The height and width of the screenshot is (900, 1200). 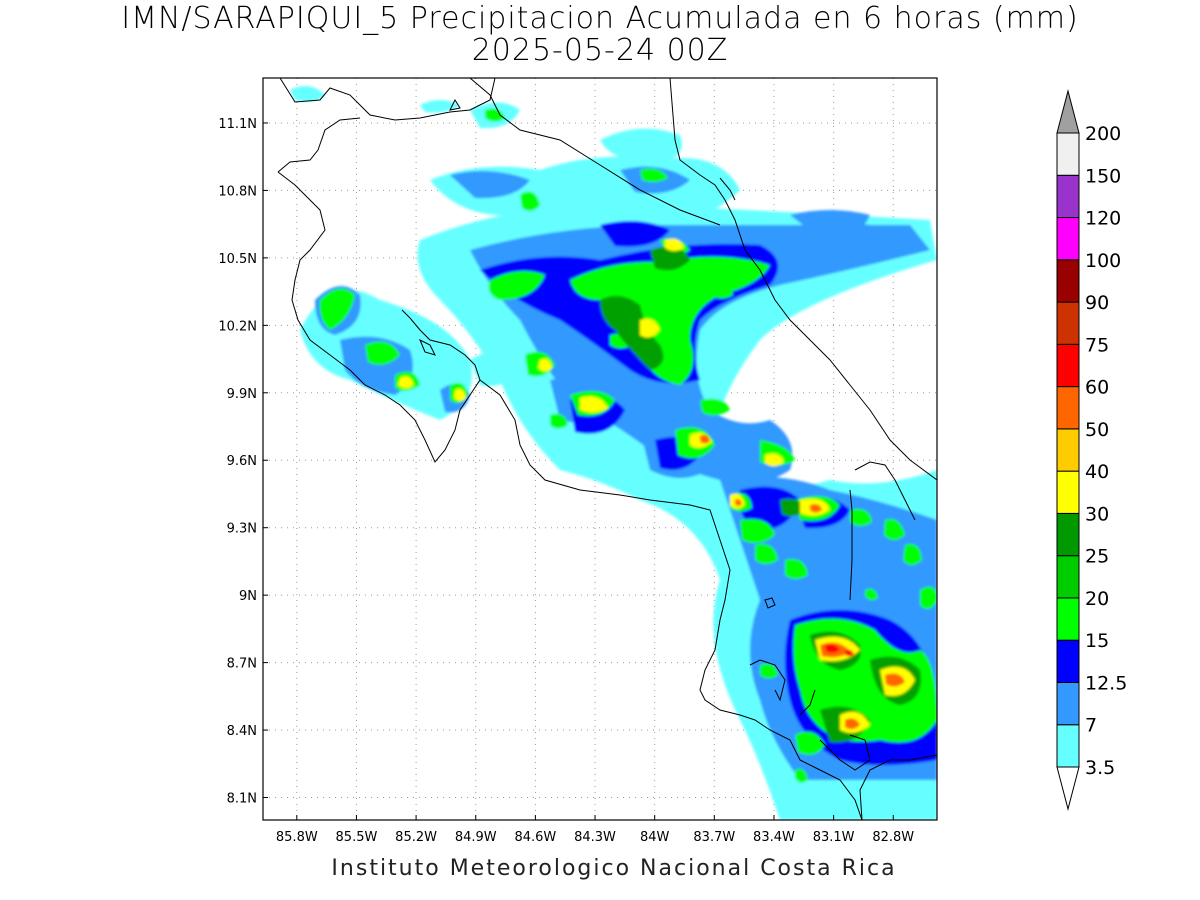 What do you see at coordinates (242, 529) in the screenshot?
I see `y-tick-label: 9.3N` at bounding box center [242, 529].